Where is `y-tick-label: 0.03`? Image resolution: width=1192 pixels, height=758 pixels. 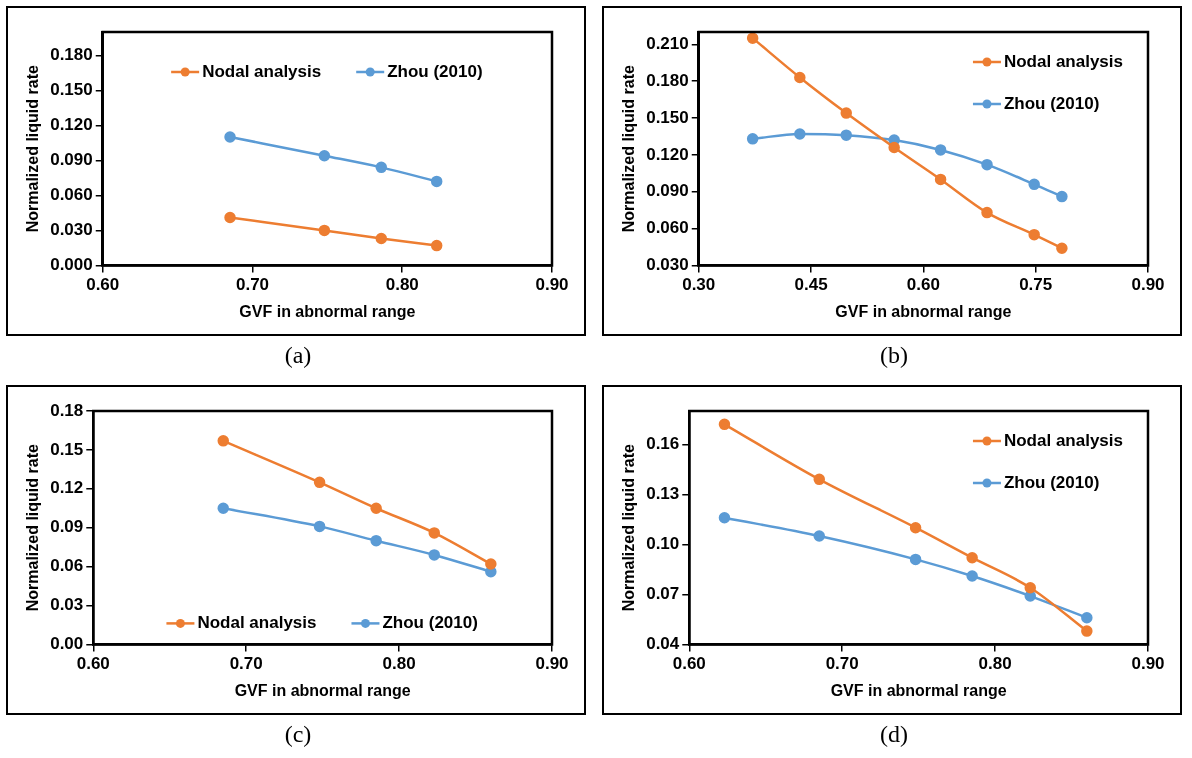 y-tick-label: 0.03 is located at coordinates (67, 605).